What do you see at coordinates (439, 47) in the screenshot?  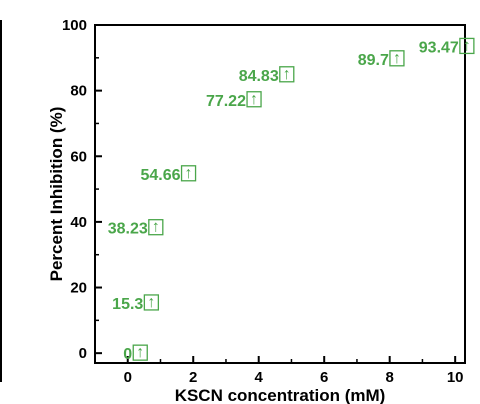 I see `data-label: 93.47` at bounding box center [439, 47].